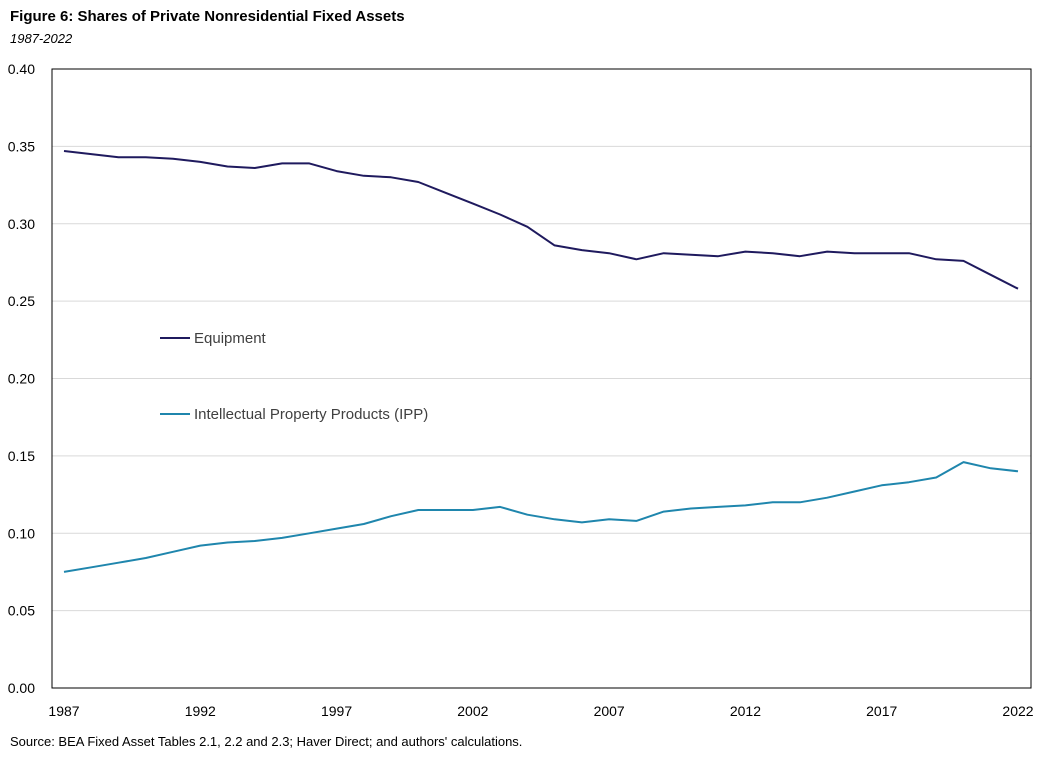 This screenshot has width=1044, height=759. Describe the element at coordinates (41, 38) in the screenshot. I see `chart-subtitle: 1987-2022` at that location.